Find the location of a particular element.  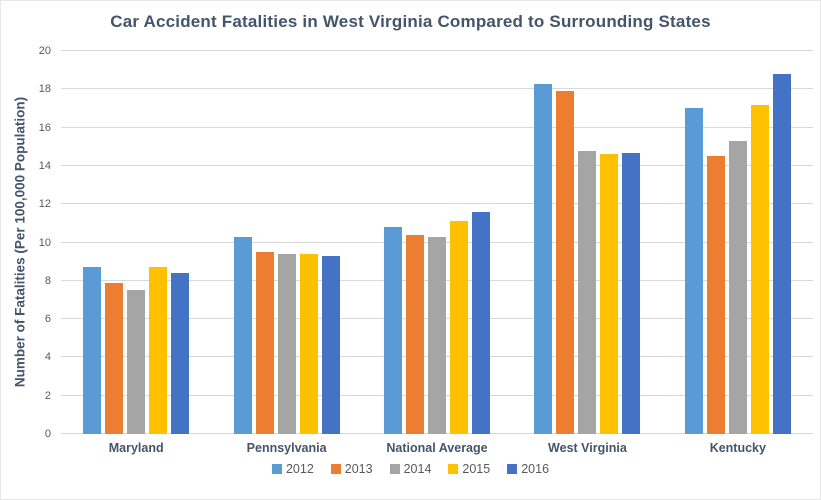

bar-2016-maryland is located at coordinates (180, 353).